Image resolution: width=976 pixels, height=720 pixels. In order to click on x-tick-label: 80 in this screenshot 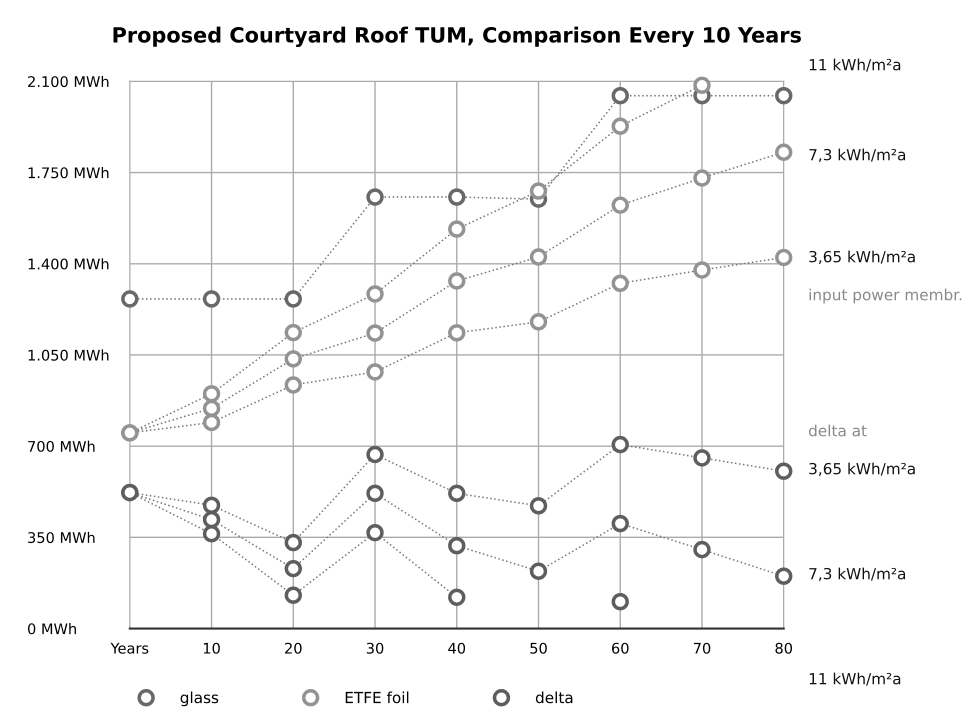, I will do `click(783, 648)`.